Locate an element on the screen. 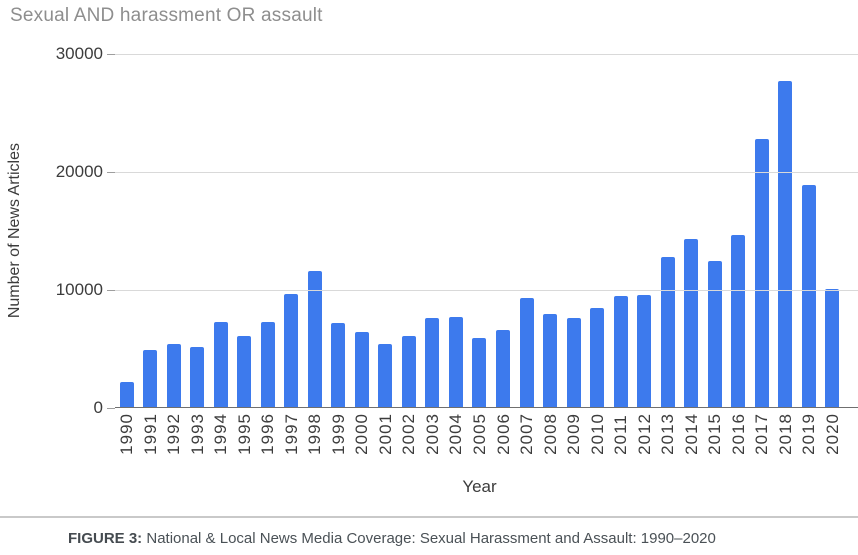 The height and width of the screenshot is (555, 858). x-tick-label: 2019 is located at coordinates (809, 434).